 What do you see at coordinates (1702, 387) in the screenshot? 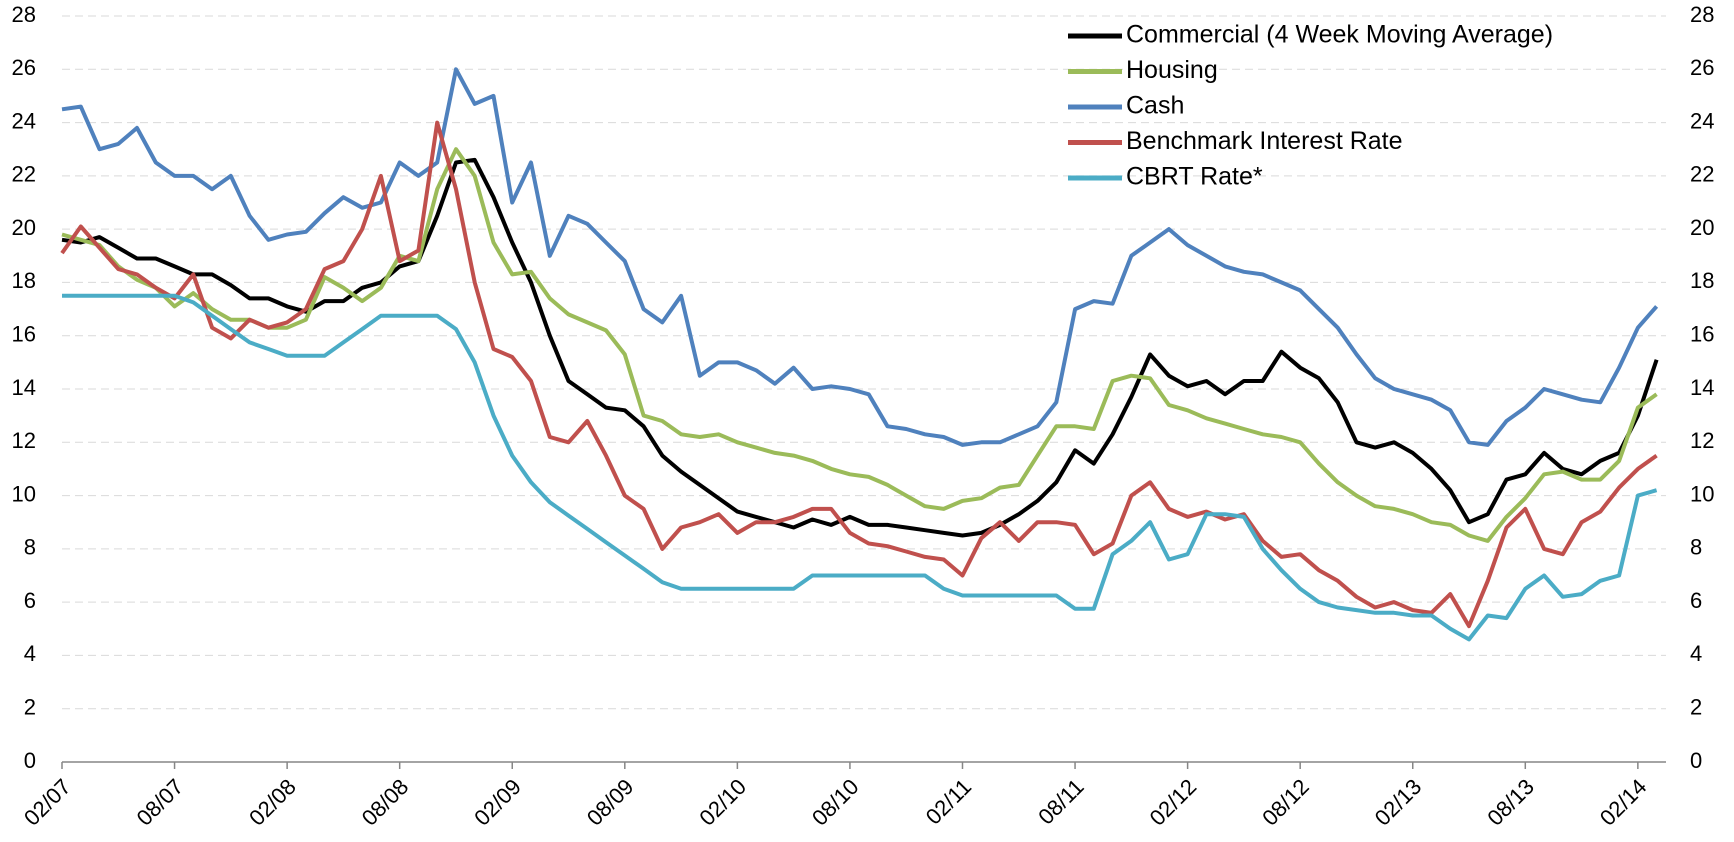
I see `y2-tick-label: 14` at bounding box center [1702, 387].